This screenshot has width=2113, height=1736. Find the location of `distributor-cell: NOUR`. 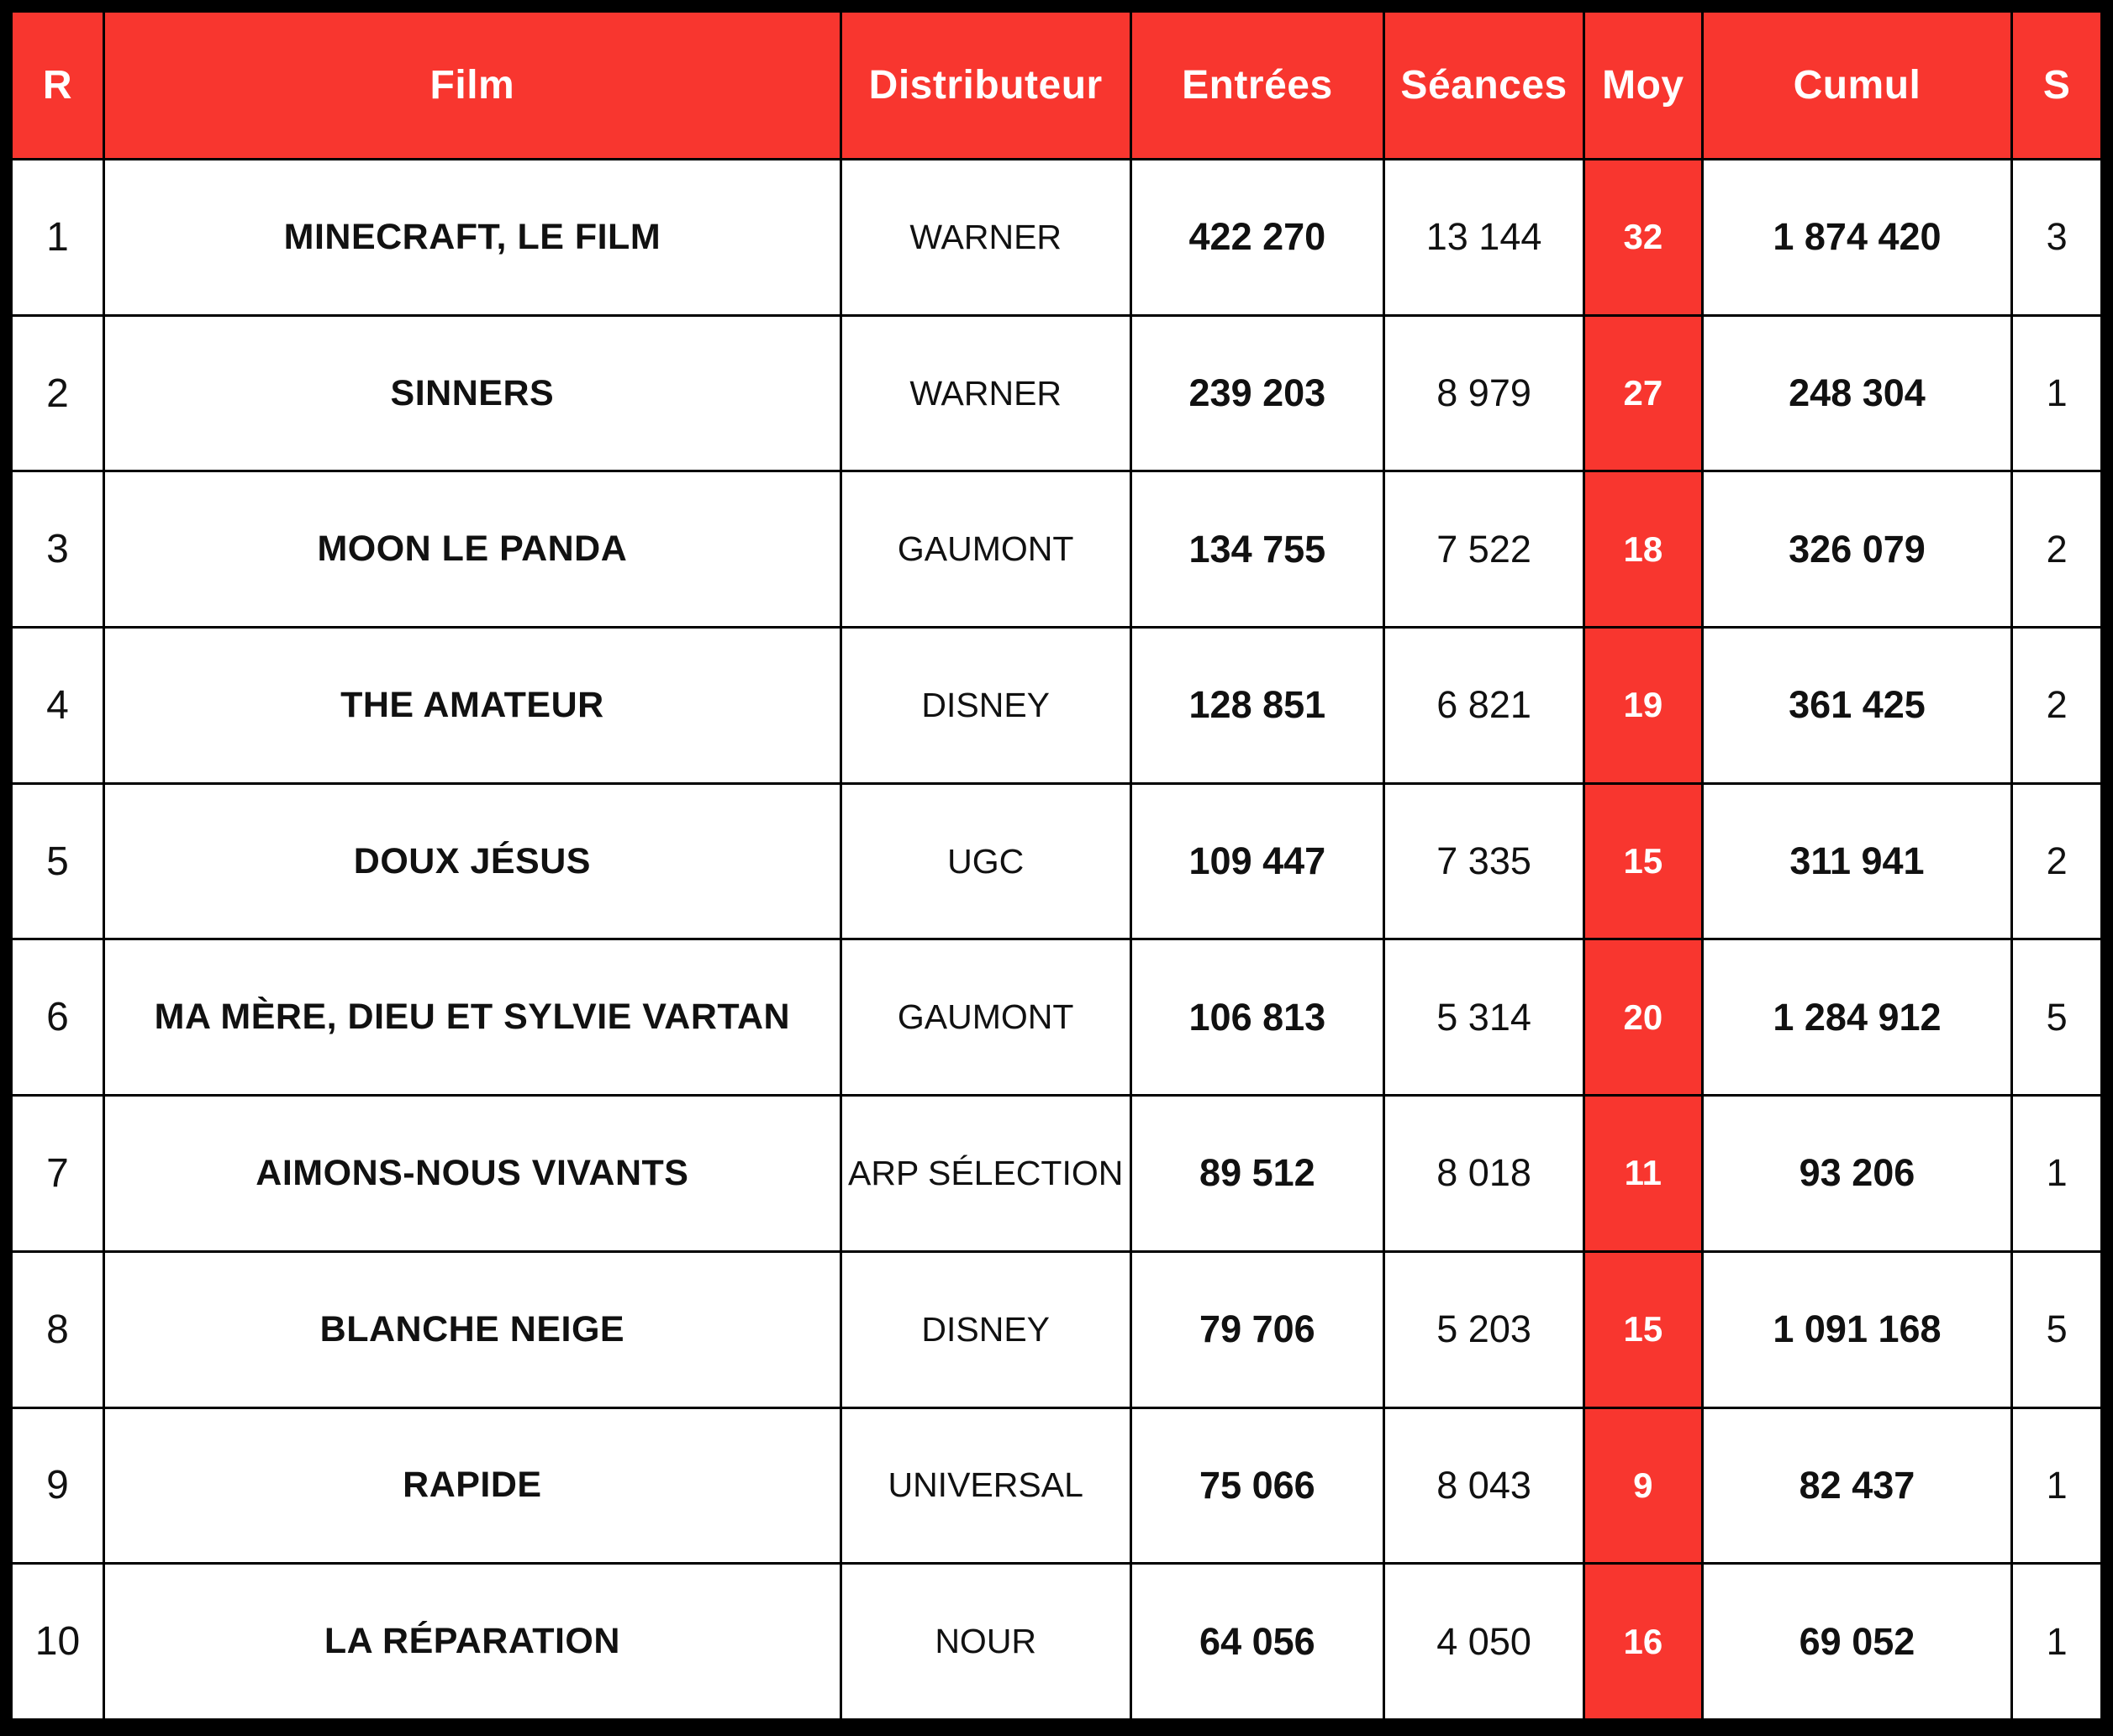

distributor-cell: NOUR is located at coordinates (986, 1641).